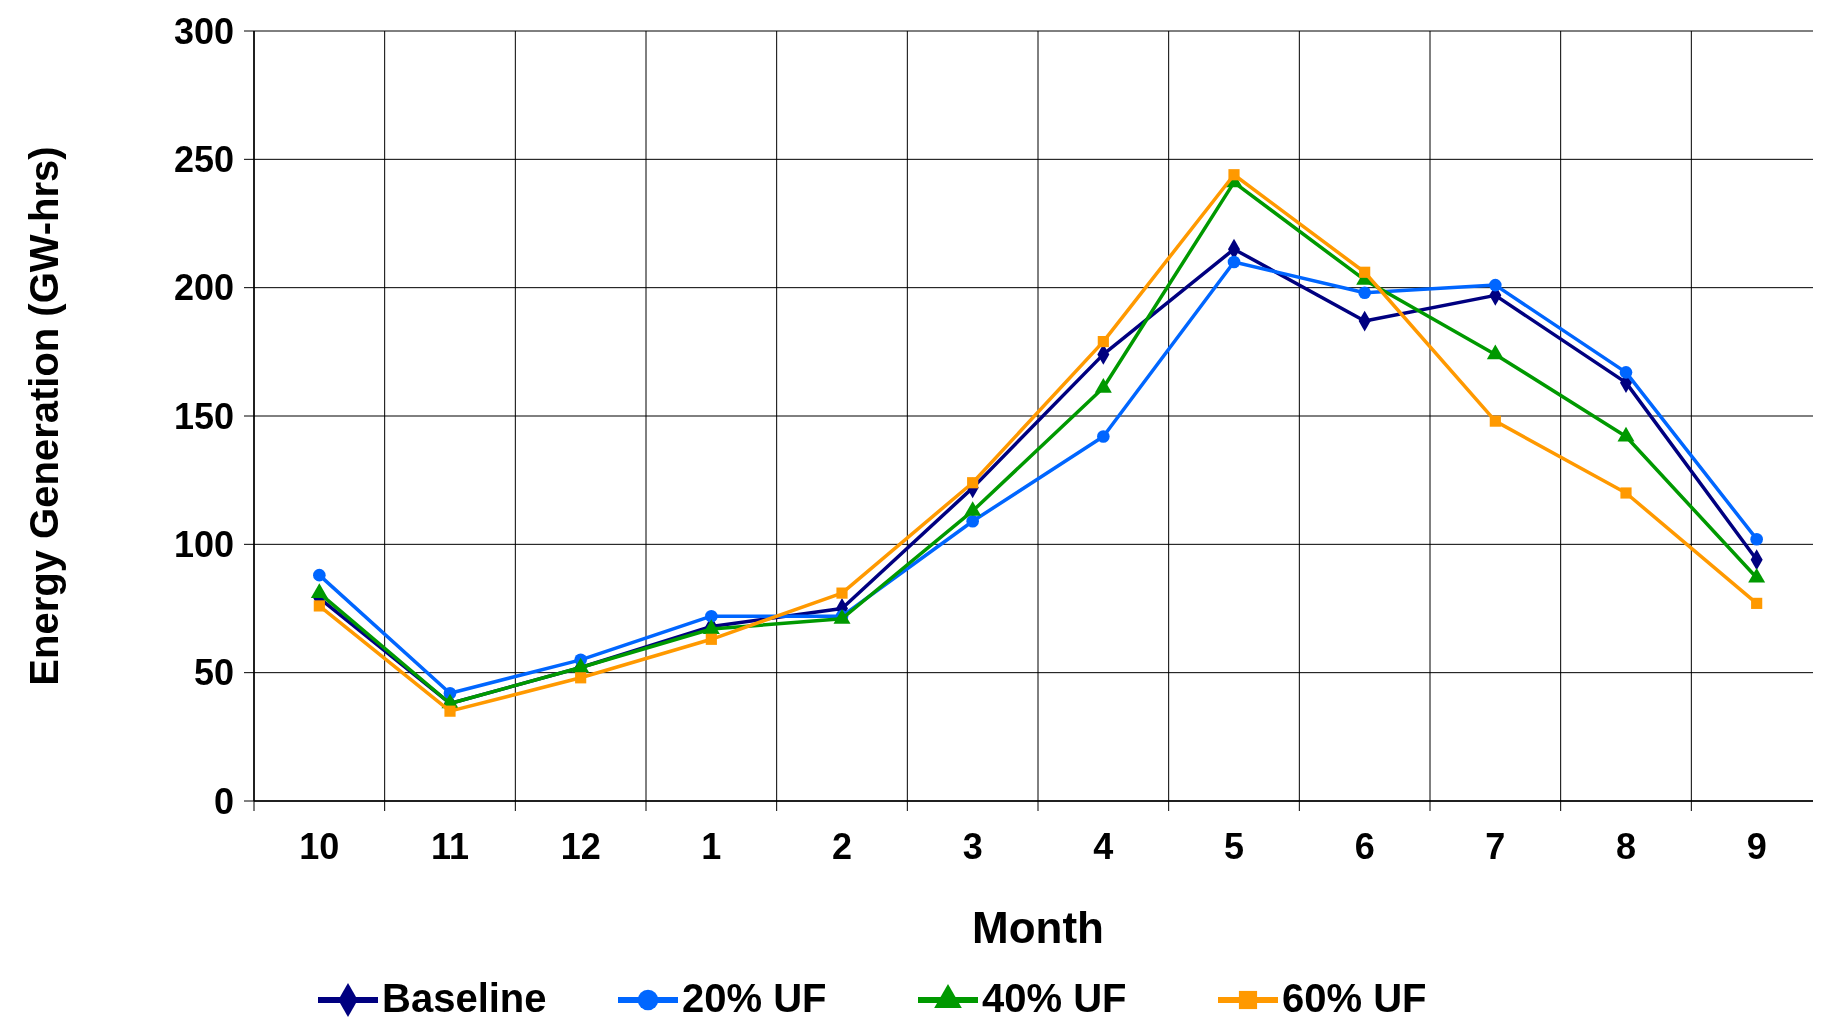 The width and height of the screenshot is (1821, 1027). What do you see at coordinates (580, 846) in the screenshot?
I see `x-tick-label: 12` at bounding box center [580, 846].